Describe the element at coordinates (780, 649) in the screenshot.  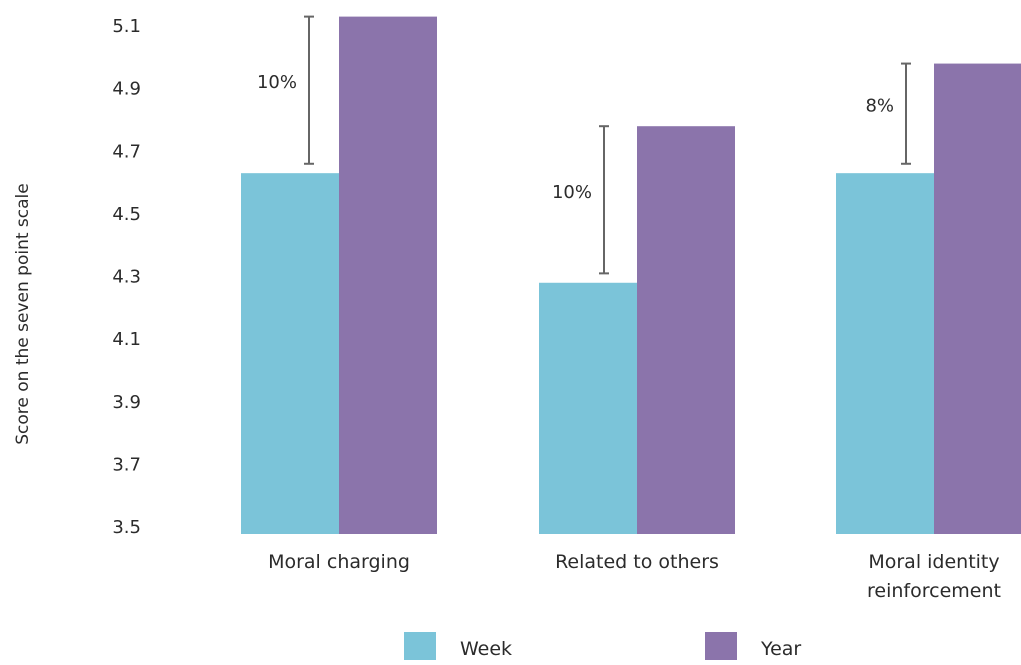
I see `legend-label: Year` at that location.